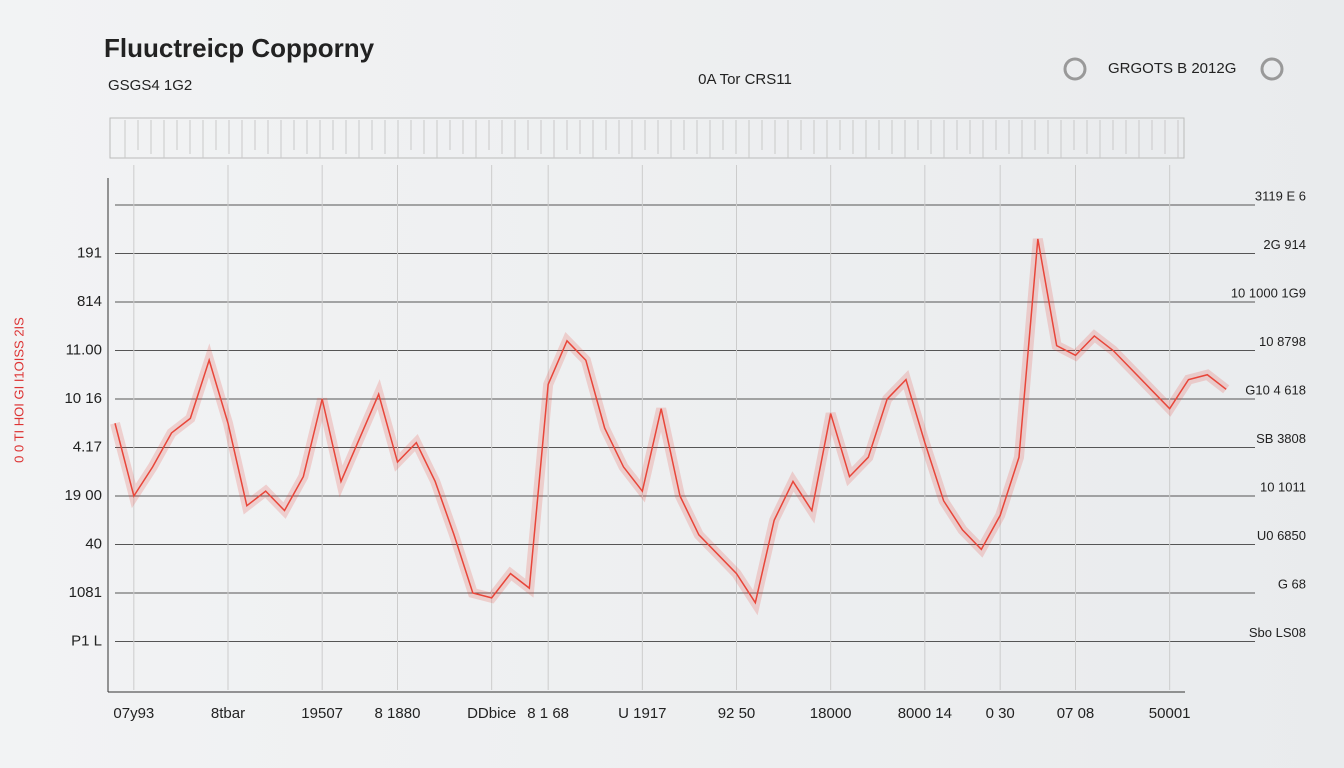 This screenshot has height=768, width=1344. Describe the element at coordinates (133, 713) in the screenshot. I see `x-tick-label: 07y93` at that location.